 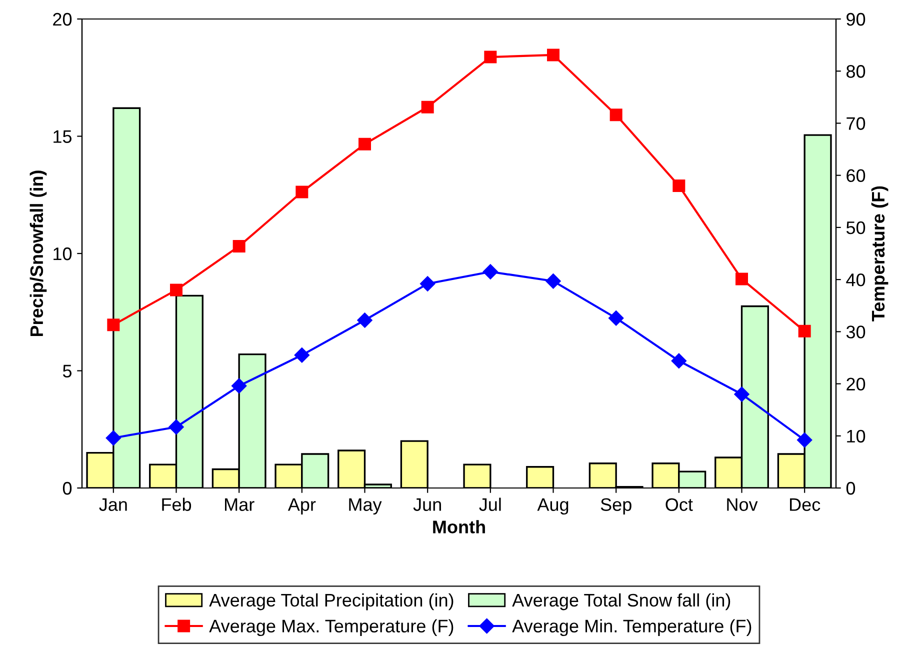 What do you see at coordinates (177, 504) in the screenshot?
I see `x-tick-label: Feb` at bounding box center [177, 504].